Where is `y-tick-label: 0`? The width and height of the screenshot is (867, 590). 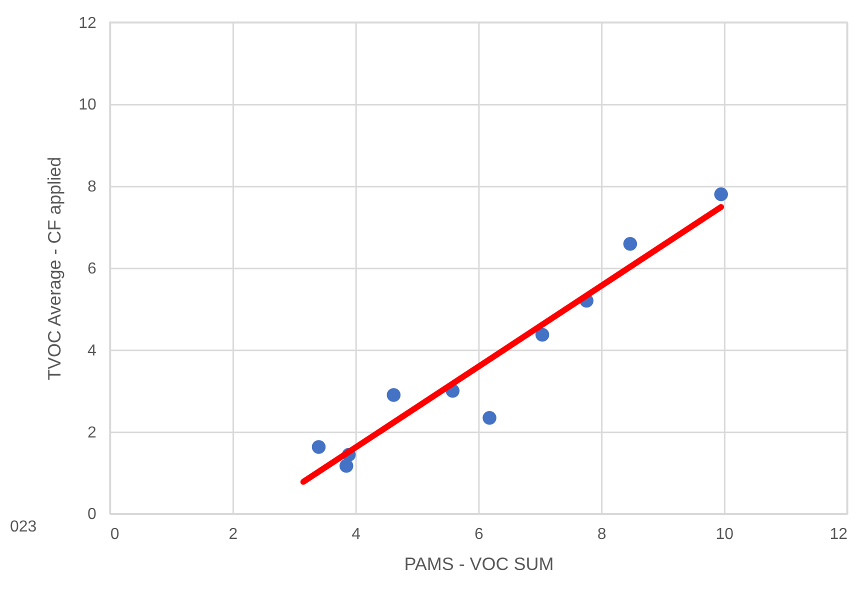 y-tick-label: 0 is located at coordinates (92, 515).